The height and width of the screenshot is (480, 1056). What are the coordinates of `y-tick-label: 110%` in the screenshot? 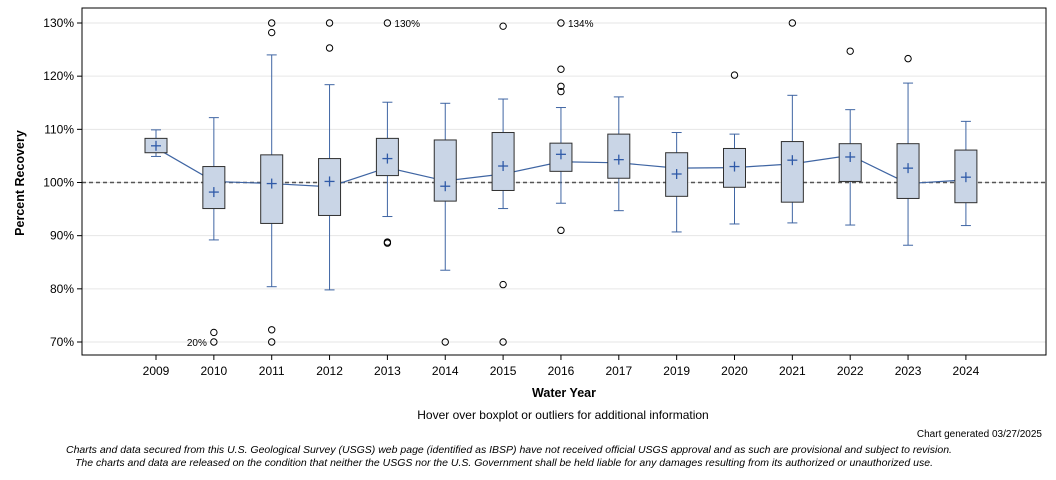 It's located at (59, 129).